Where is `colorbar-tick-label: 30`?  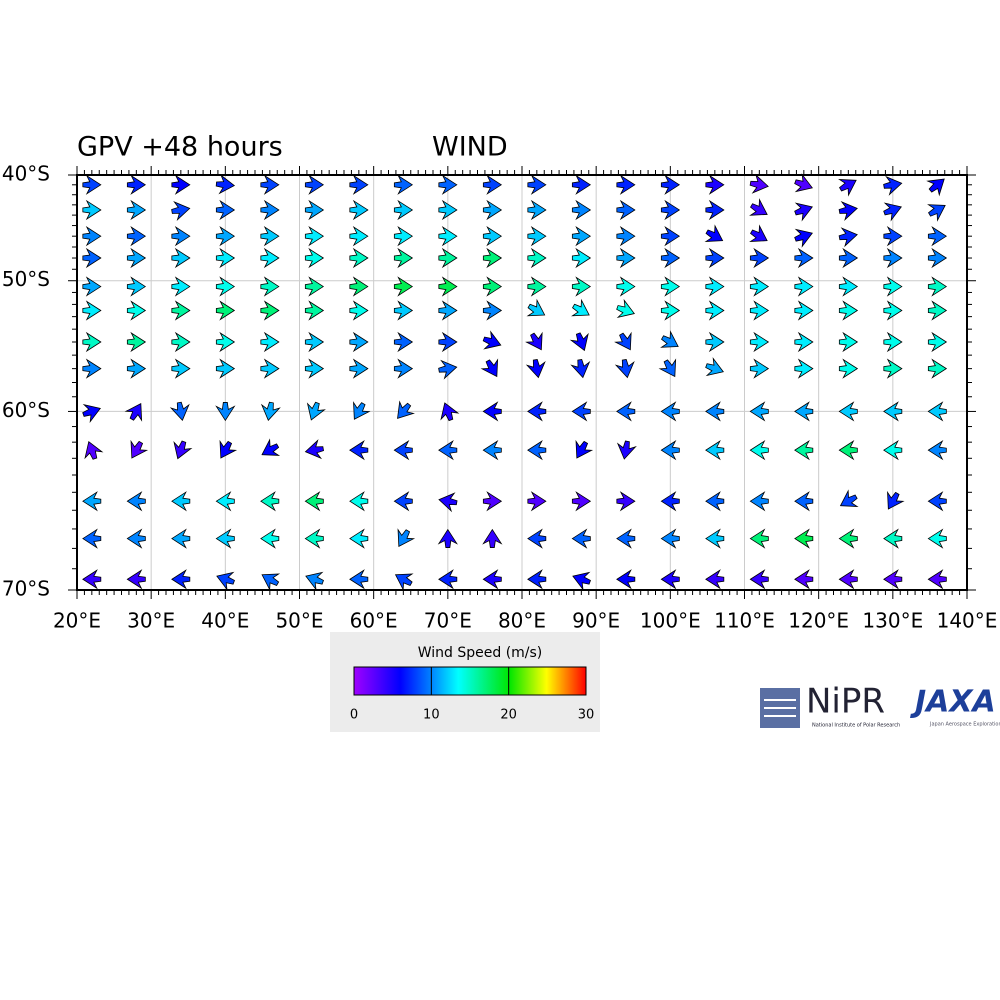
colorbar-tick-label: 30 is located at coordinates (586, 715).